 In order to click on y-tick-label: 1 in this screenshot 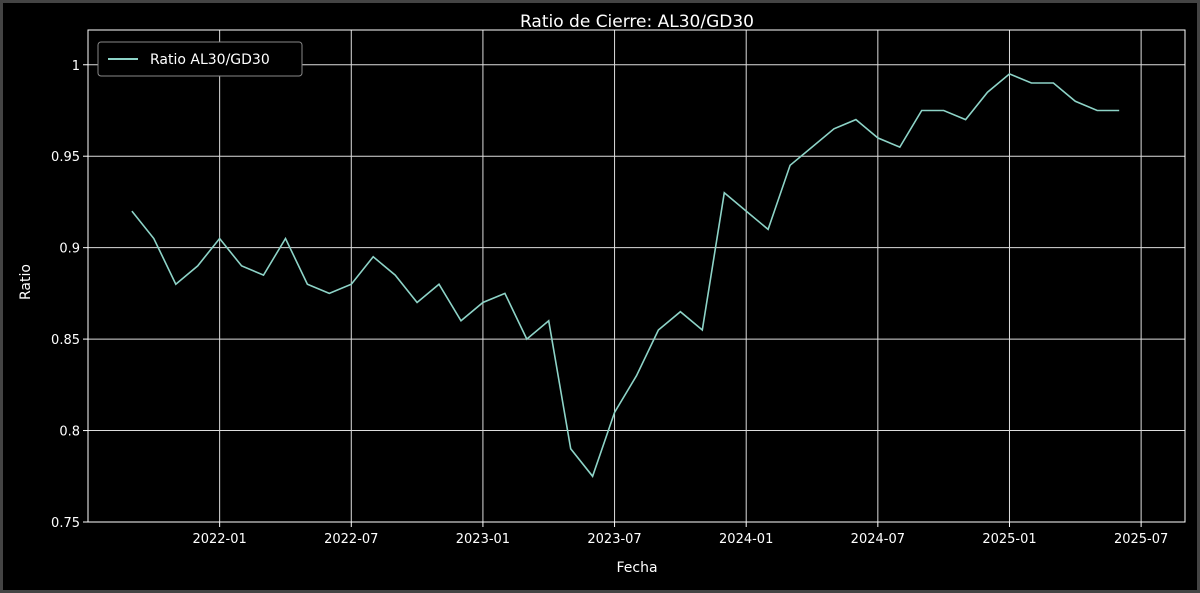, I will do `click(76, 66)`.